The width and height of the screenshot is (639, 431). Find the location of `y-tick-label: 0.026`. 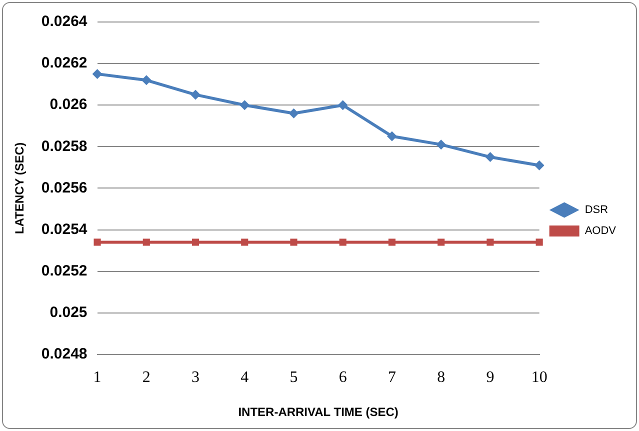

y-tick-label: 0.026 is located at coordinates (69, 105).